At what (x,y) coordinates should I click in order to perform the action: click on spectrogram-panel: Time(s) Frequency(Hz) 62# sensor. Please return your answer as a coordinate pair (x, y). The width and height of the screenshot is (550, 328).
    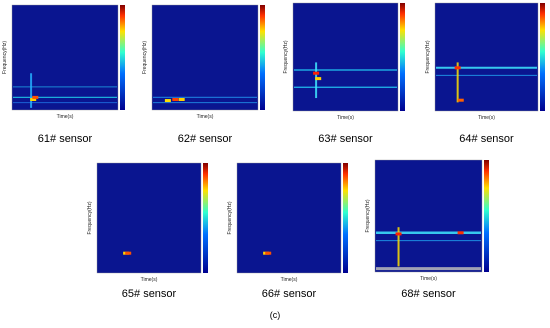
    Looking at the image, I should click on (203, 74).